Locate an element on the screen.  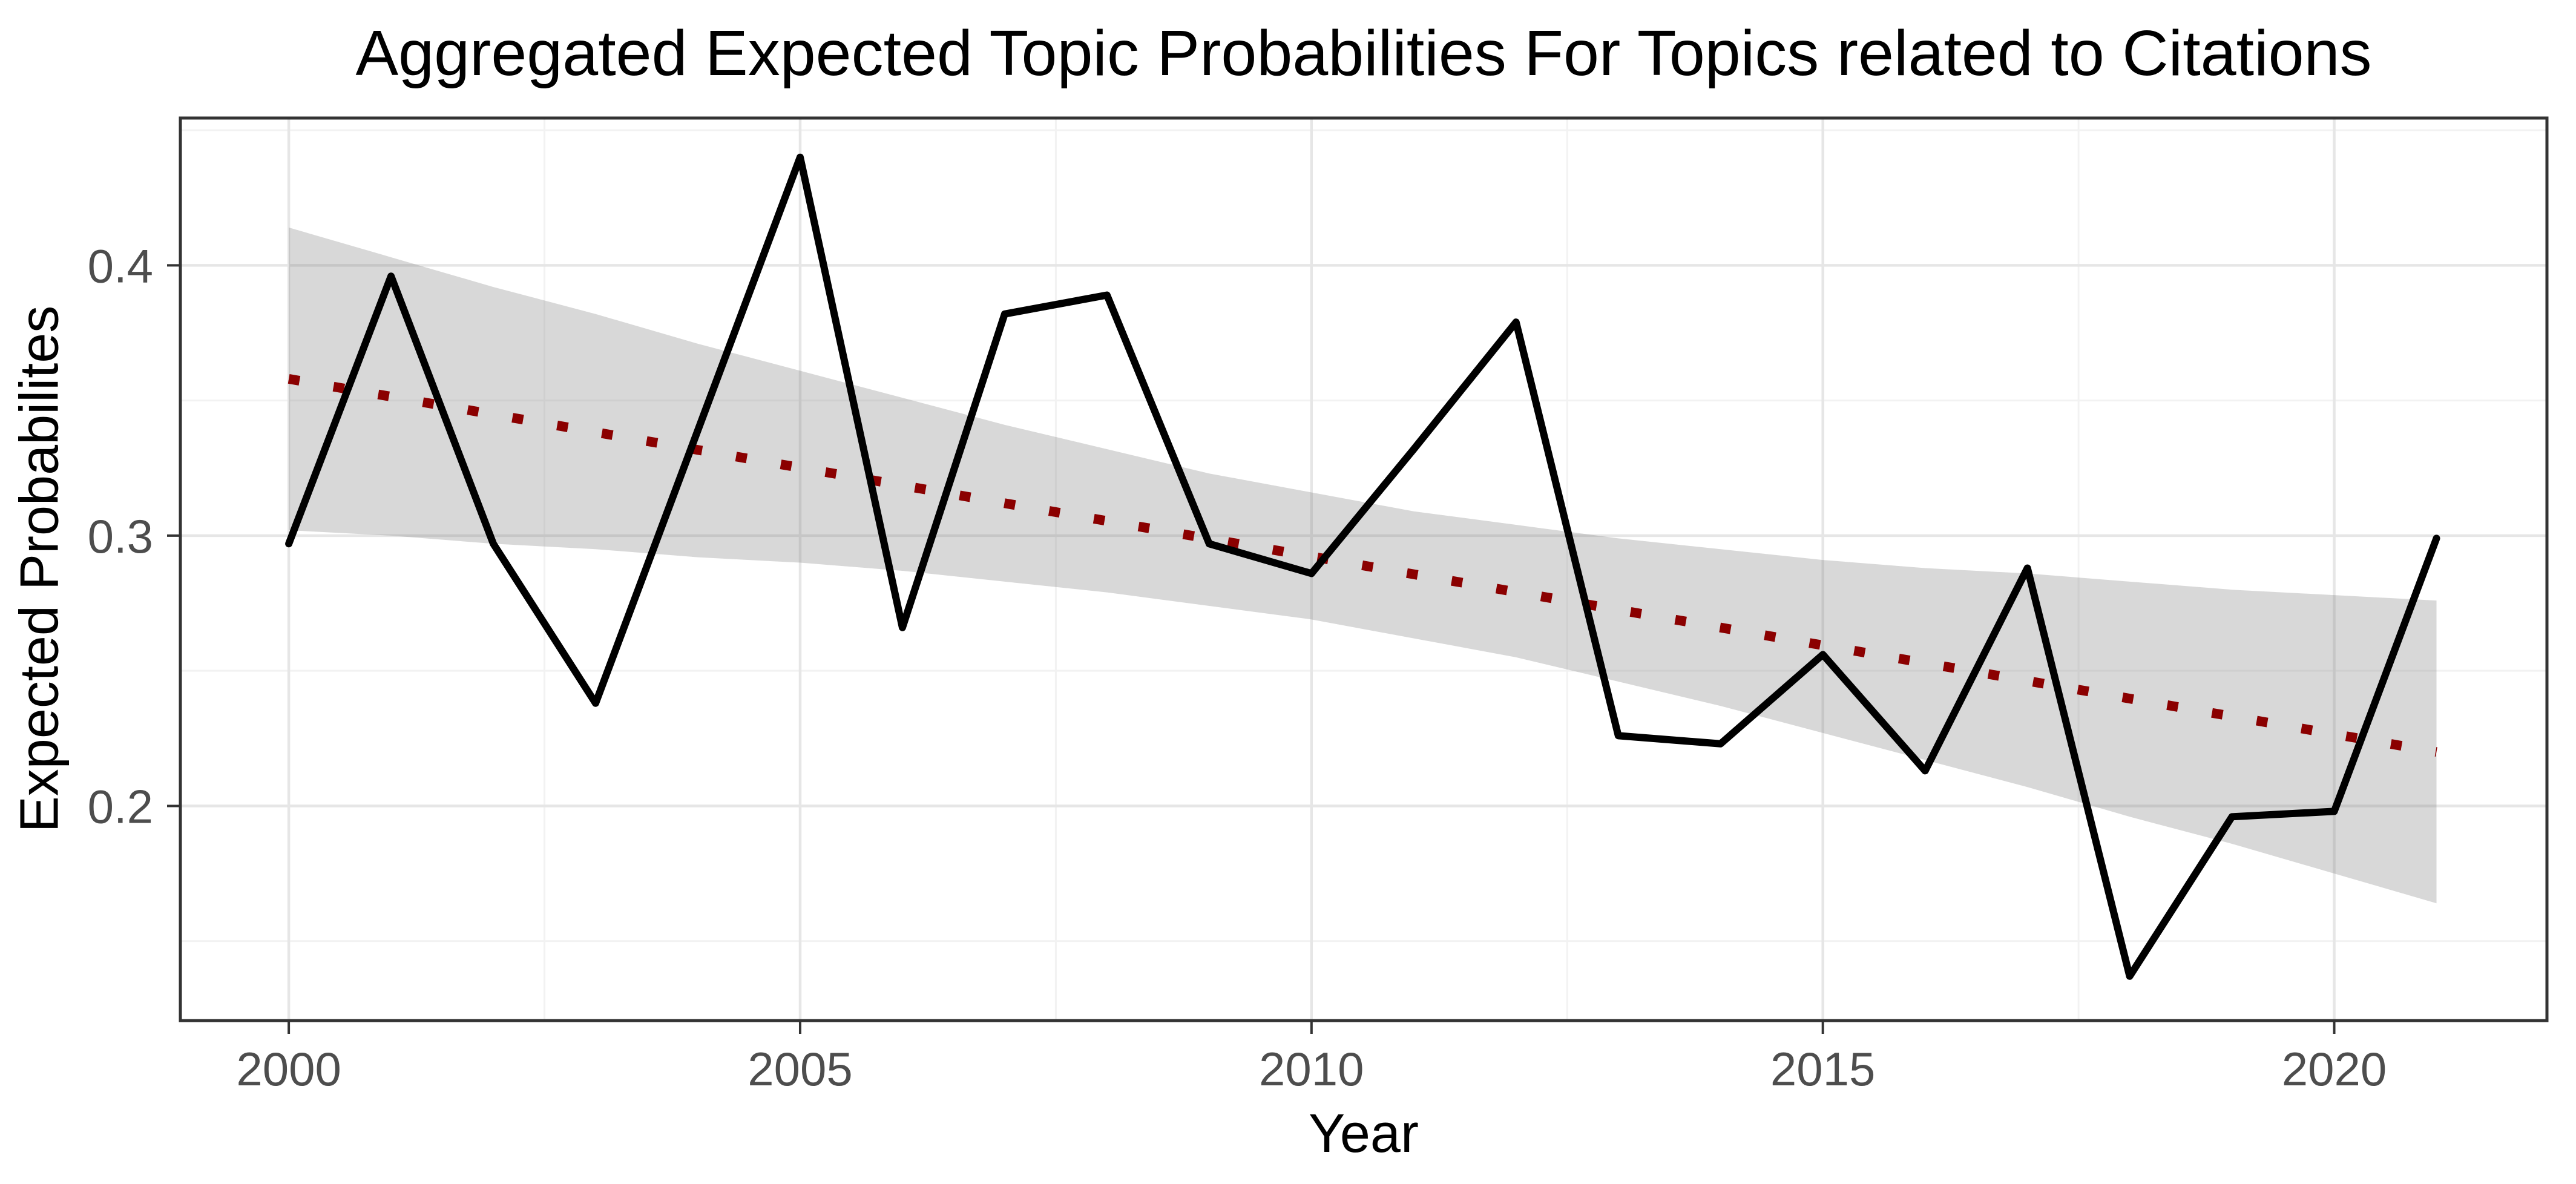
y-tick-label: 0.4 is located at coordinates (120, 265).